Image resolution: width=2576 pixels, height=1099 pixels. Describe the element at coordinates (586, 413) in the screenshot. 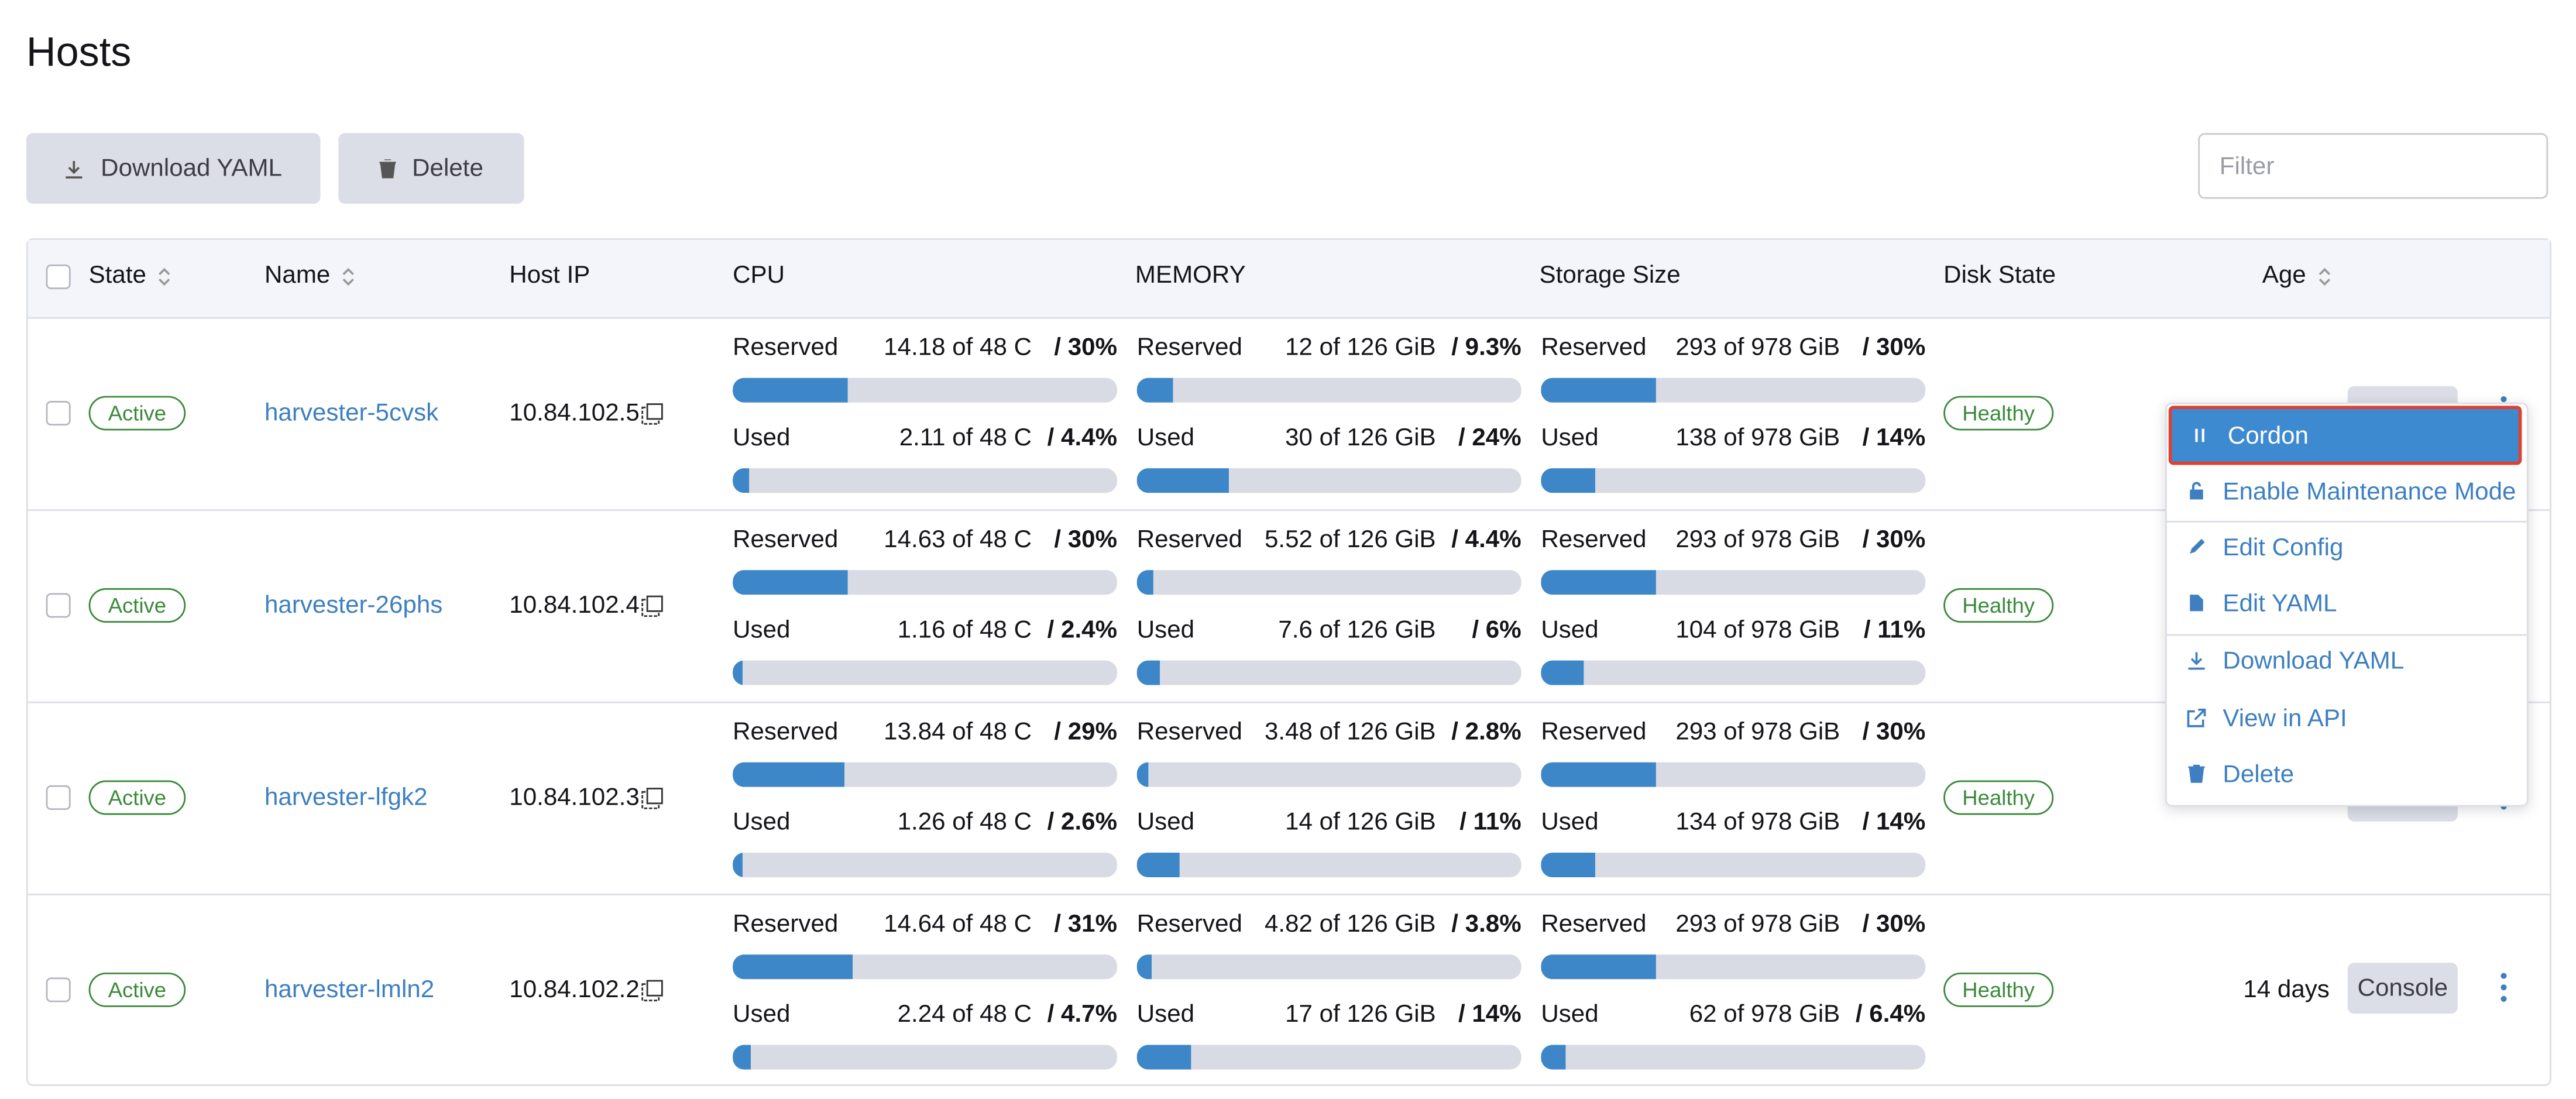

I see `host-ip: 10.84.102.5` at that location.